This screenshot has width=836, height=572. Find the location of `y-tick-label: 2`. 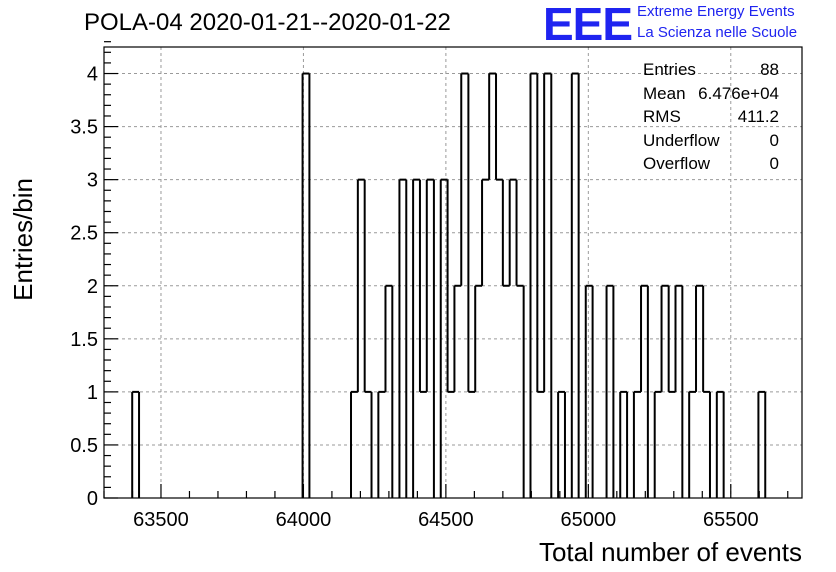

y-tick-label: 2 is located at coordinates (92, 287).